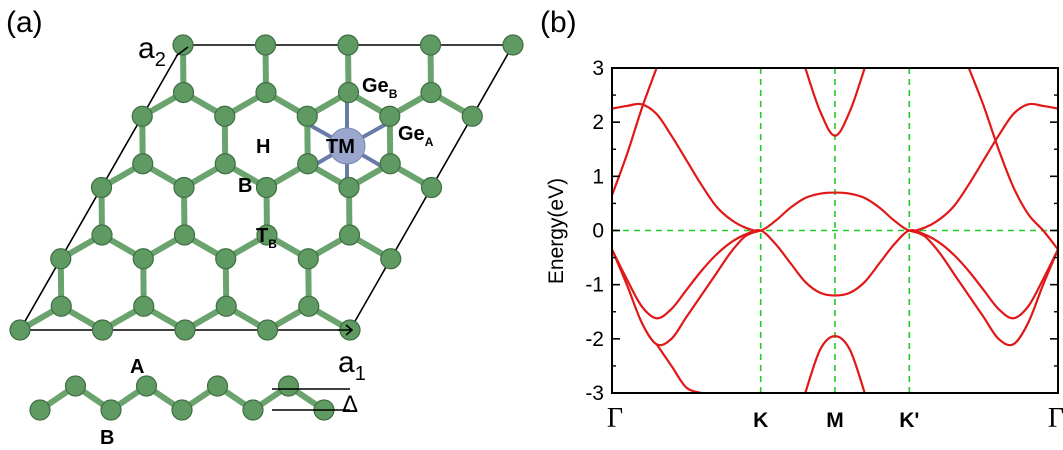 This screenshot has width=1063, height=450. What do you see at coordinates (598, 231) in the screenshot?
I see `y-tick-label: 0` at bounding box center [598, 231].